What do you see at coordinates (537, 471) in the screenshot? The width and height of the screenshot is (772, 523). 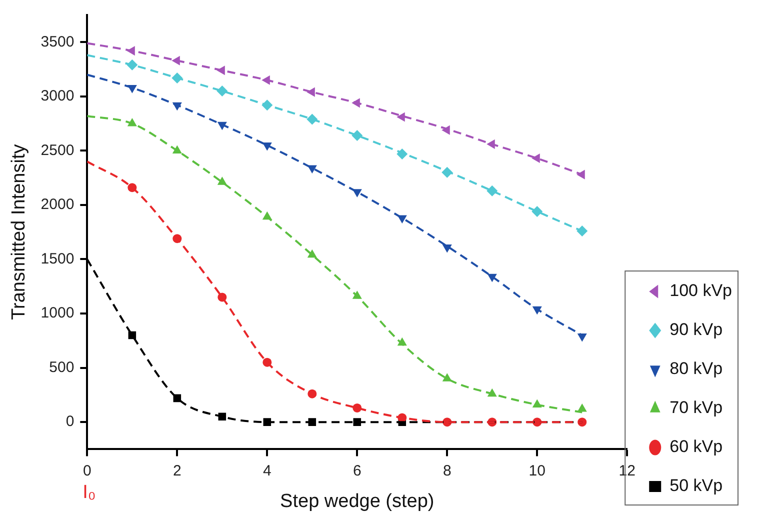 I see `x-tick-label: 10` at bounding box center [537, 471].